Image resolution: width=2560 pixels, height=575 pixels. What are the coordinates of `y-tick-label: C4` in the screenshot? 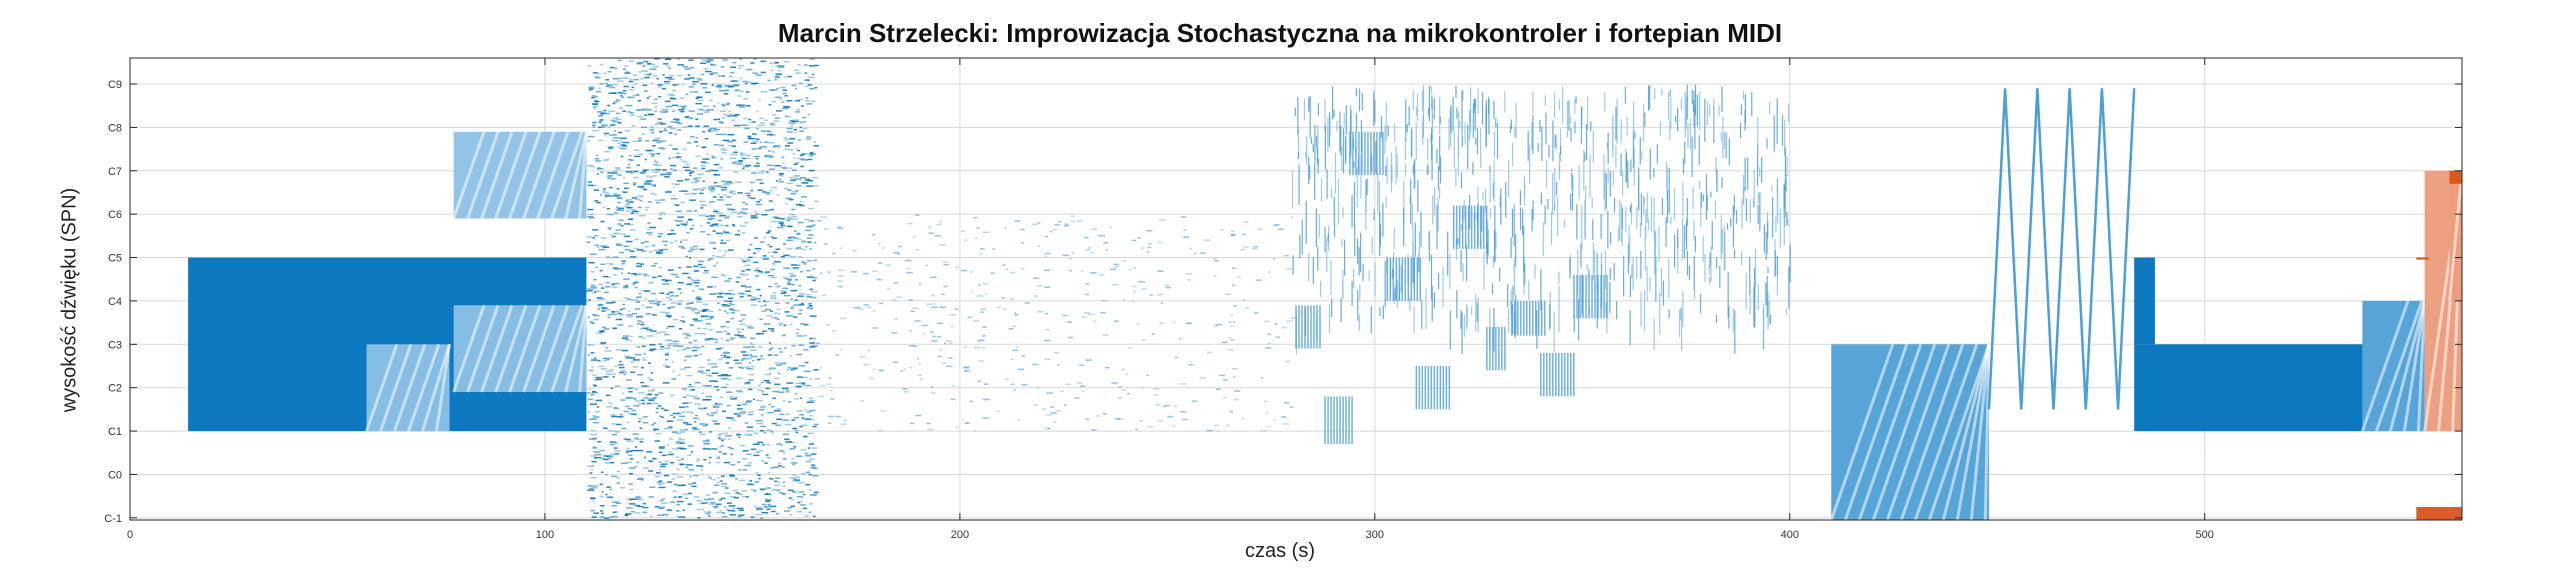 It's located at (115, 302).